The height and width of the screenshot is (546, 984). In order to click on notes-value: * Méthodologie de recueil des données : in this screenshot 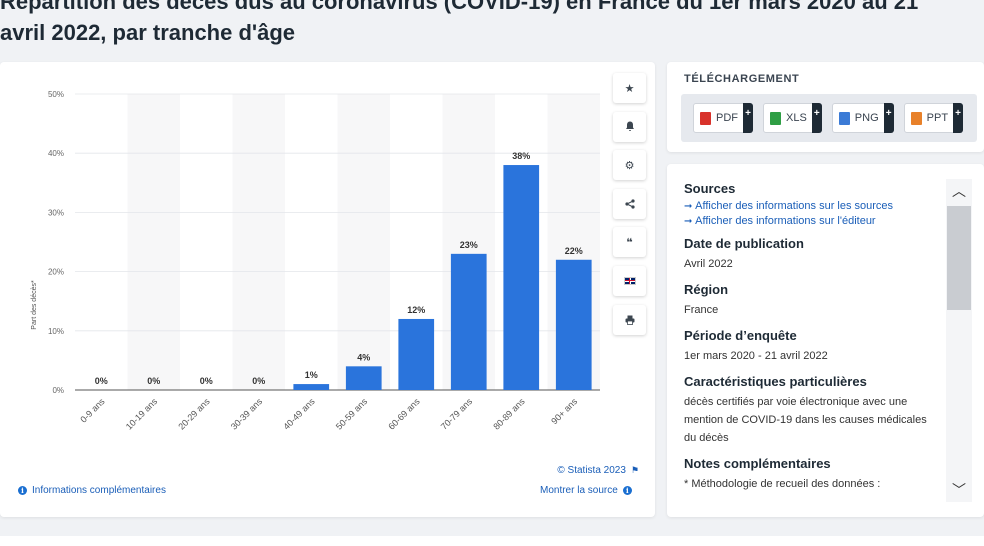, I will do `click(782, 484)`.